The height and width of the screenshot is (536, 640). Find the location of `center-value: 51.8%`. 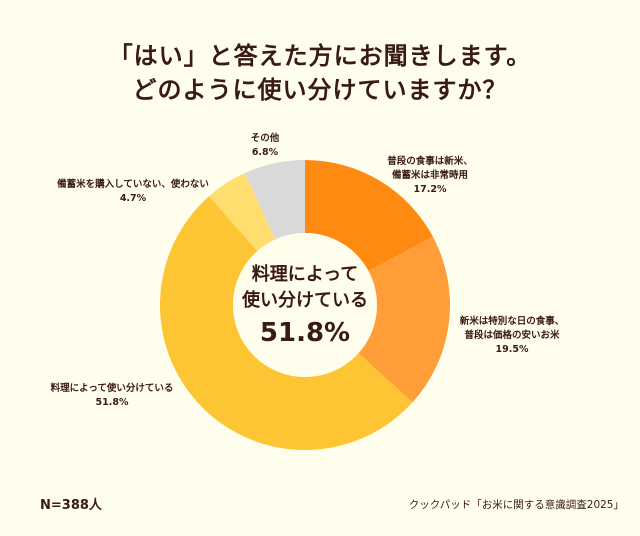

center-value: 51.8% is located at coordinates (305, 333).